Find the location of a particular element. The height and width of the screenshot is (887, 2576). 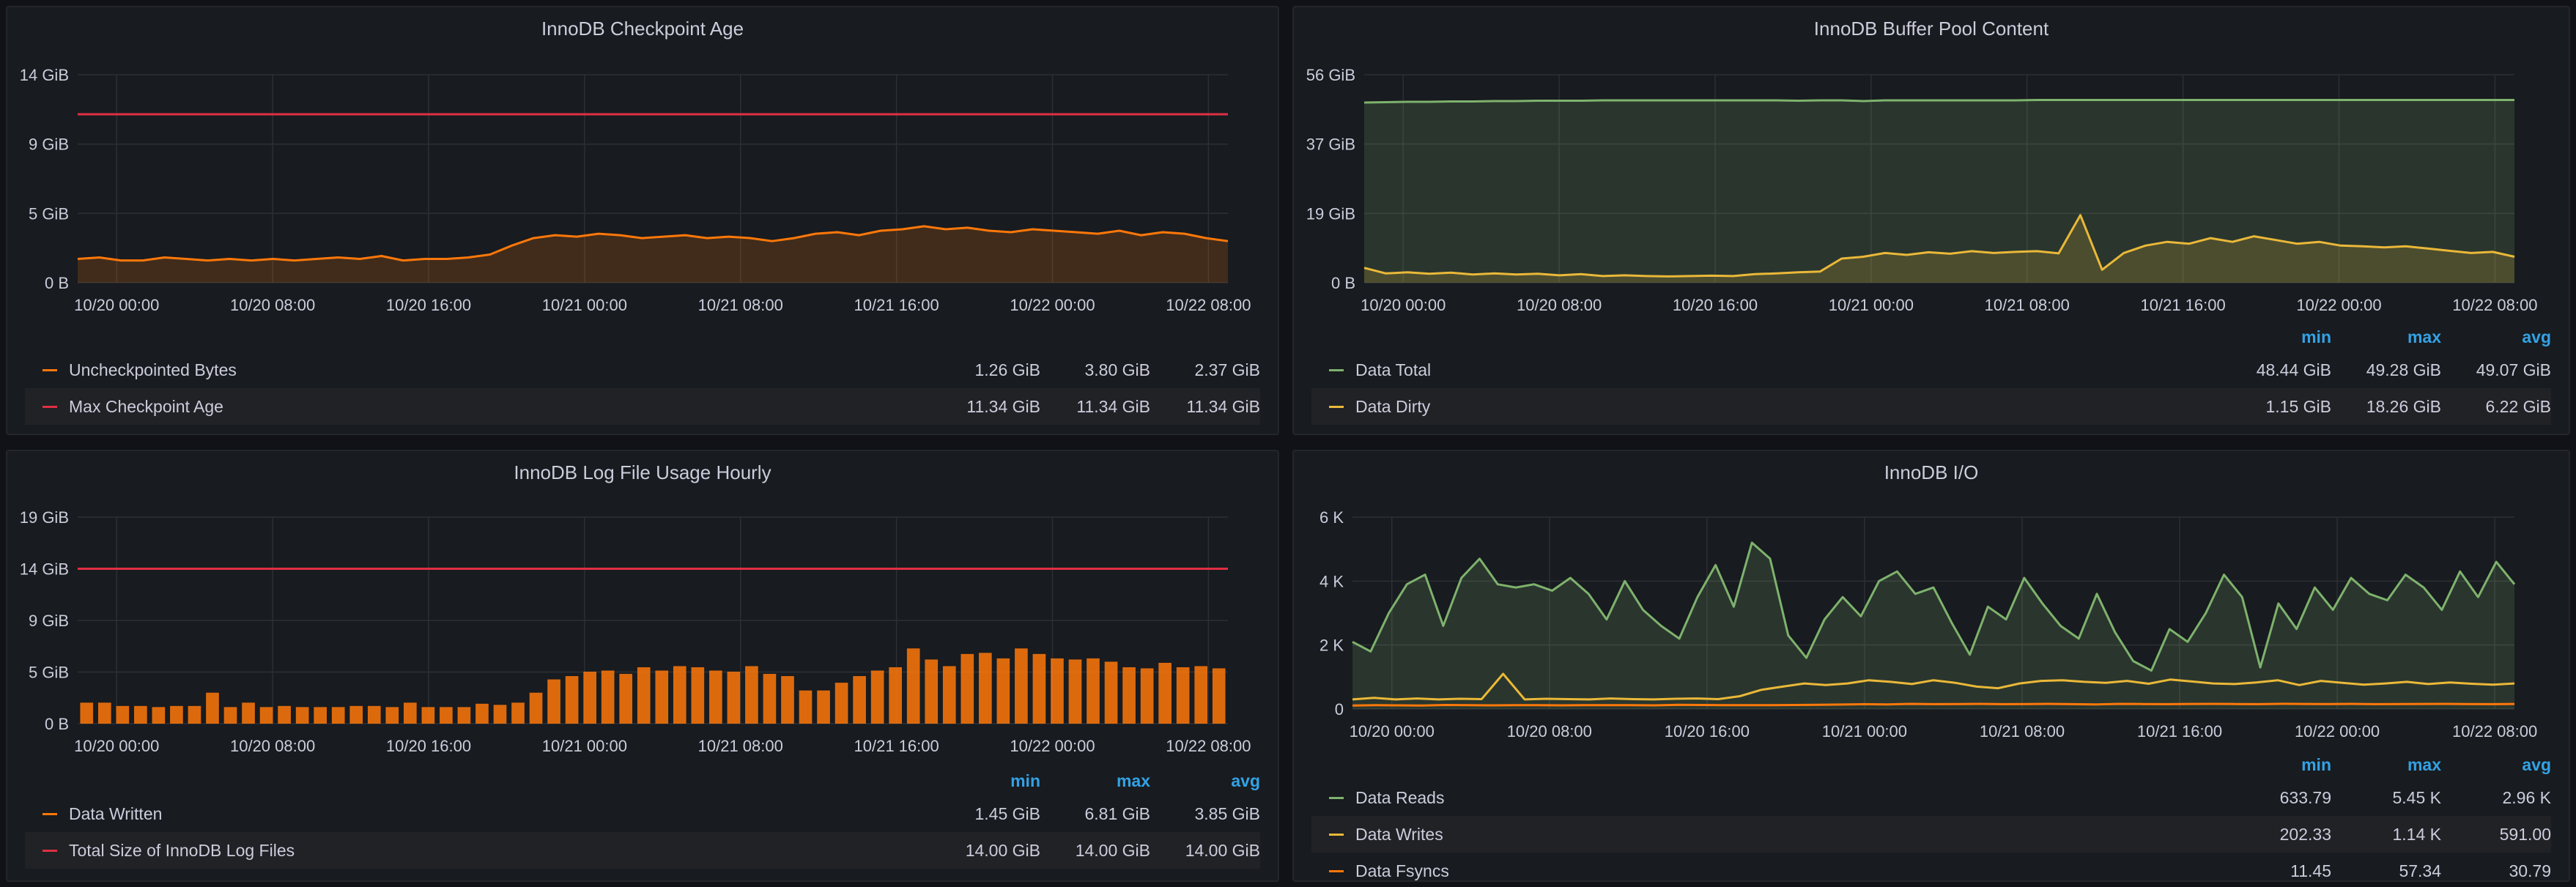

legend-min: 1.15 GiB is located at coordinates (2298, 406).